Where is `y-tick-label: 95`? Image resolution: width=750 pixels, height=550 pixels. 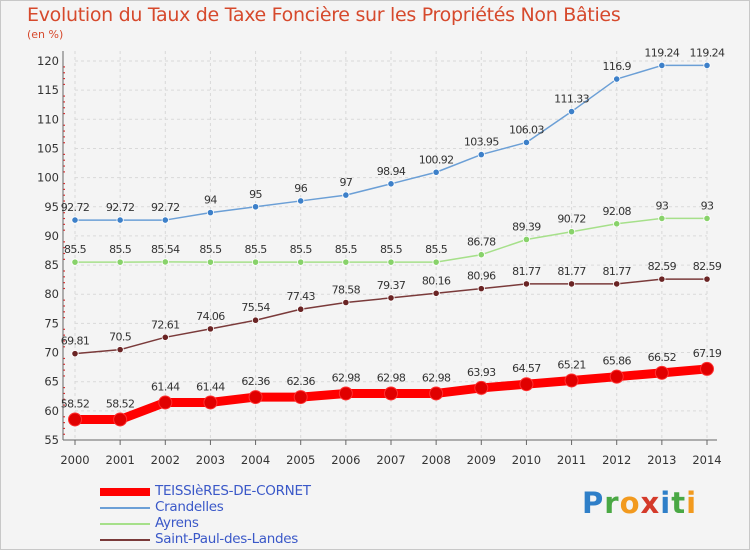 y-tick-label: 95 is located at coordinates (51, 207).